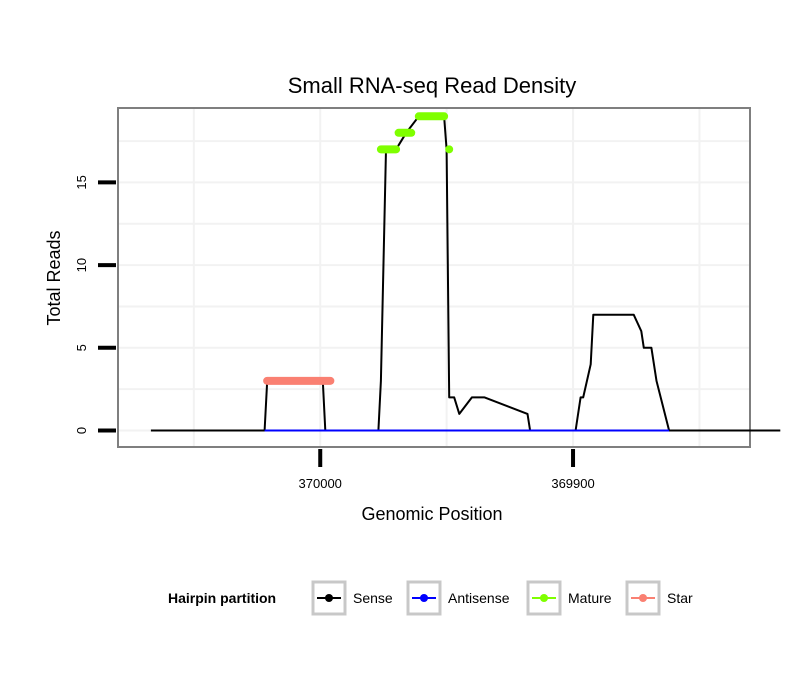 The height and width of the screenshot is (695, 810). What do you see at coordinates (81, 265) in the screenshot?
I see `y-tick-label: 10` at bounding box center [81, 265].